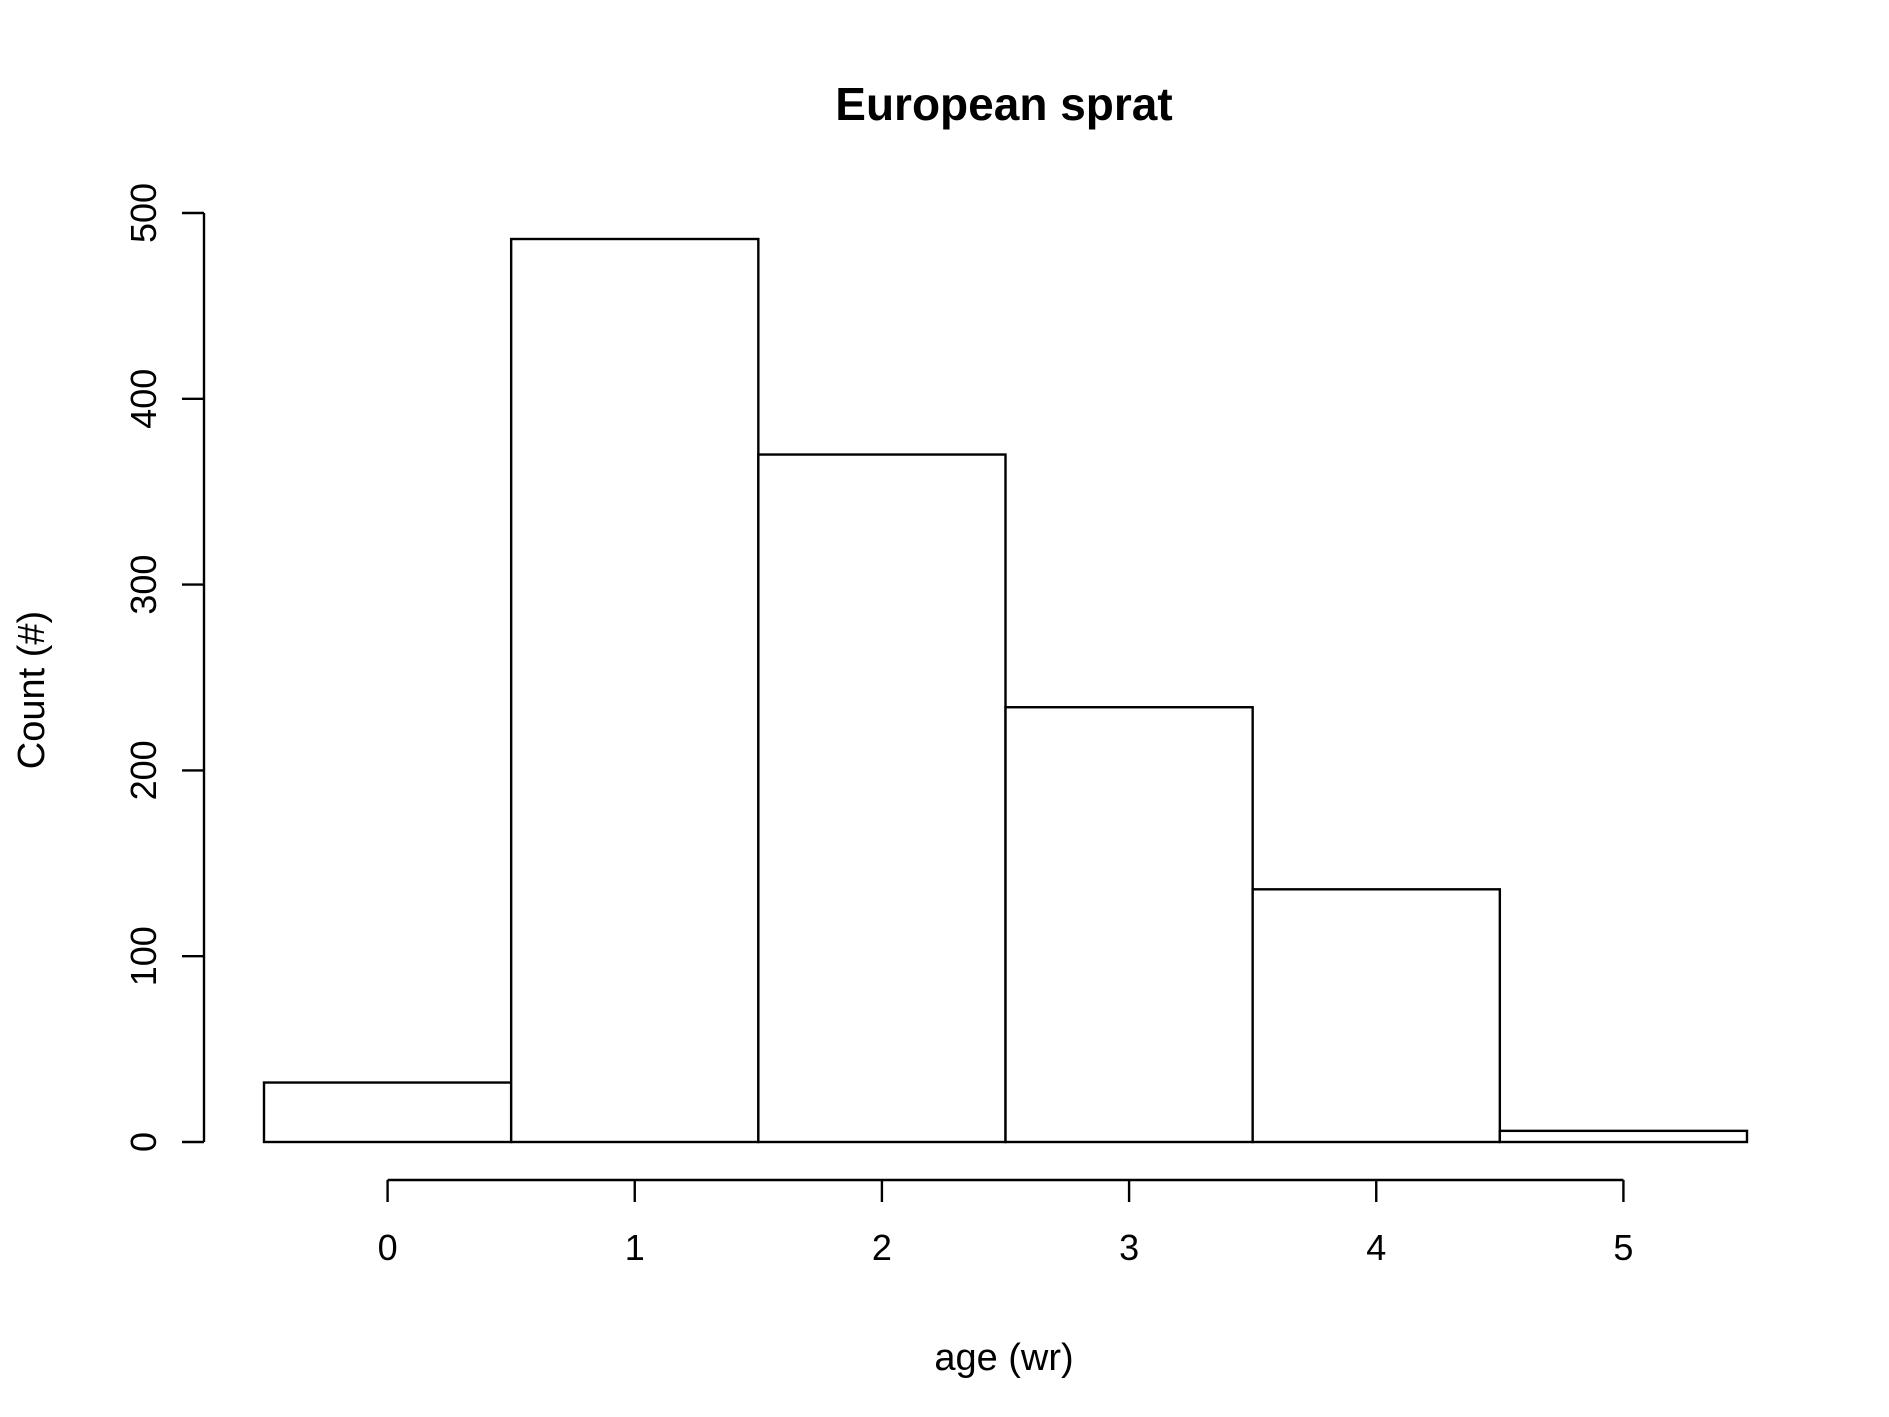 The image size is (1889, 1417). I want to click on x-tick-label-5: 5, so click(1623, 1247).